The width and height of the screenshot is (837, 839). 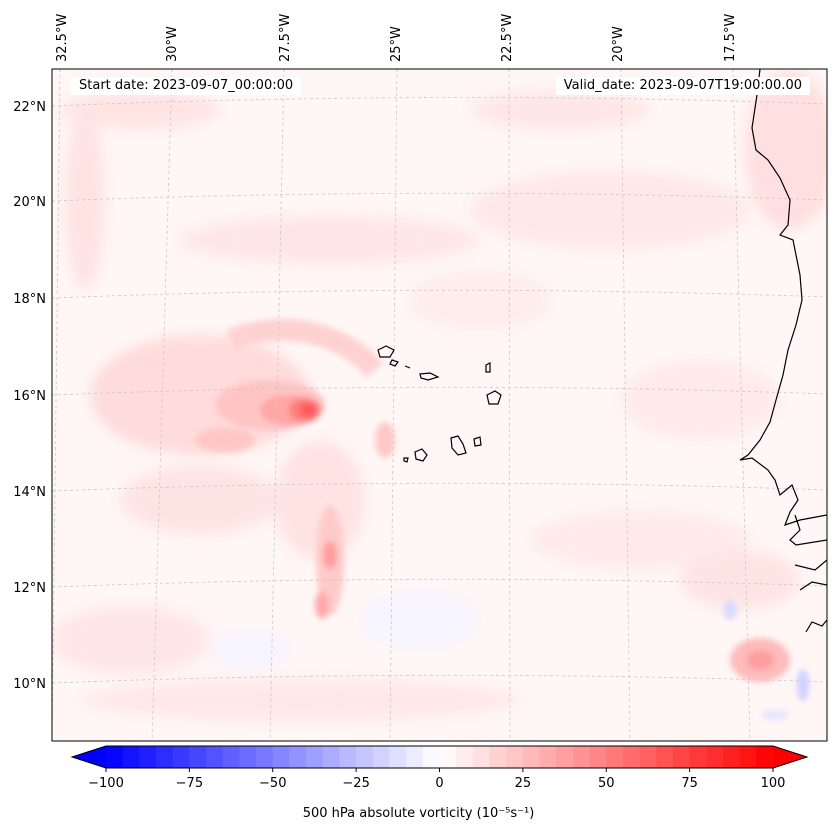 I want to click on colorbar-tick-label: 50, so click(x=606, y=783).